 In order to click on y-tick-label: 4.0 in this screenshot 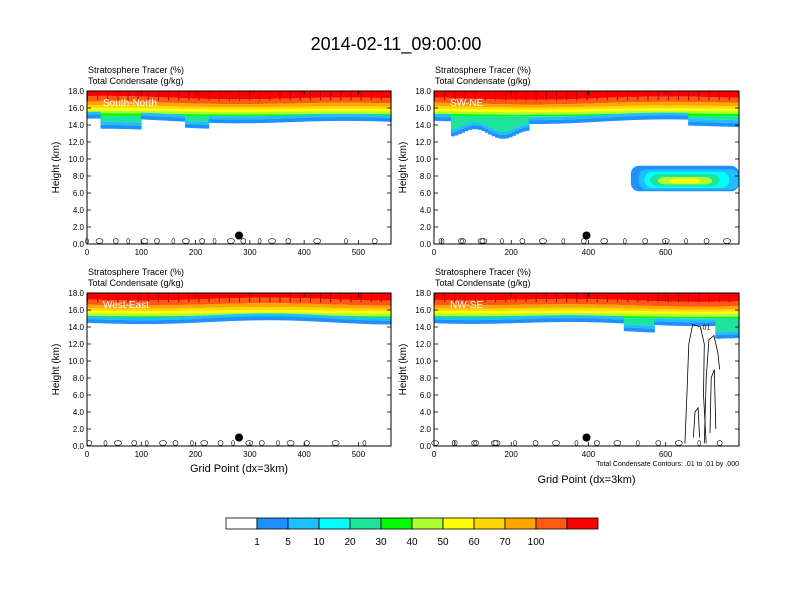, I will do `click(79, 412)`.